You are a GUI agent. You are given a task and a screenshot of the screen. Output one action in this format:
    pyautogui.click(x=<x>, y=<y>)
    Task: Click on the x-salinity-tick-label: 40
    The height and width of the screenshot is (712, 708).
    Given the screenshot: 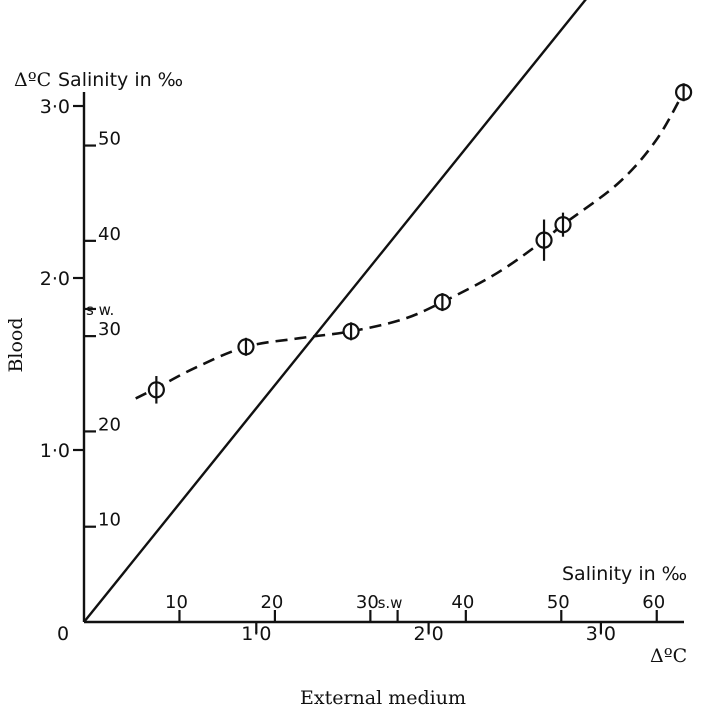 What is the action you would take?
    pyautogui.click(x=462, y=602)
    